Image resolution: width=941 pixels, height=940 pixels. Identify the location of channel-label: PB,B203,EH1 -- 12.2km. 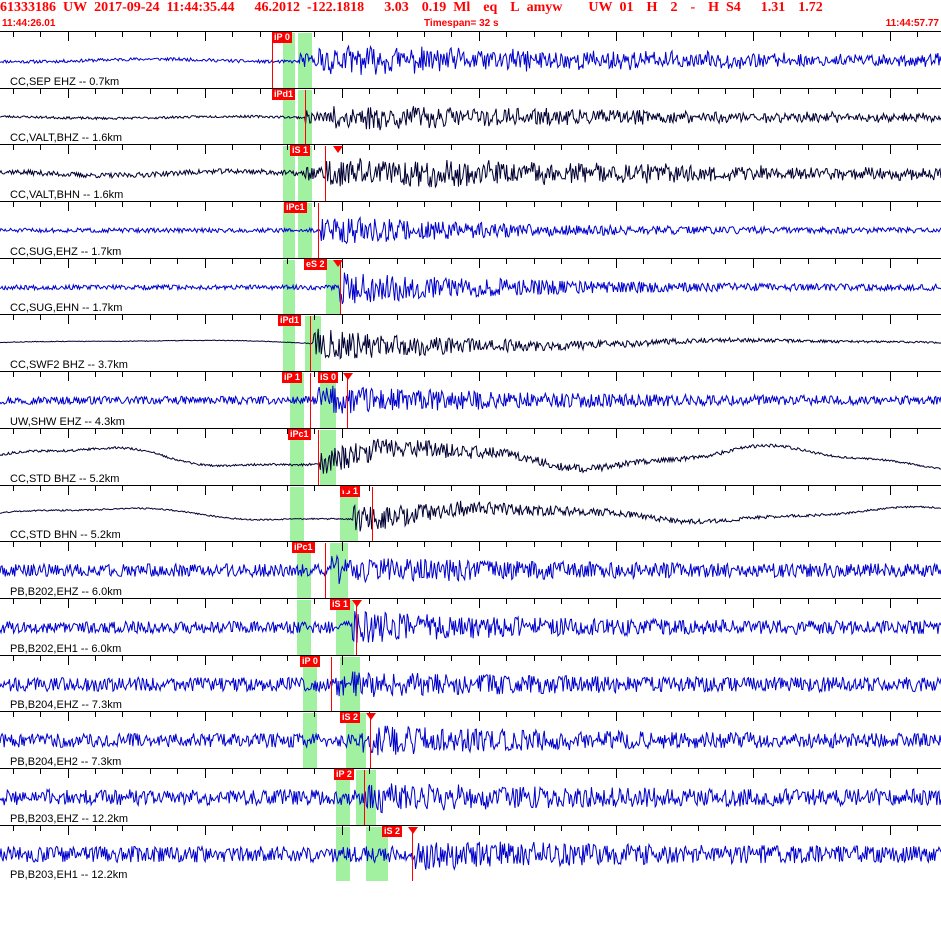
(69, 875).